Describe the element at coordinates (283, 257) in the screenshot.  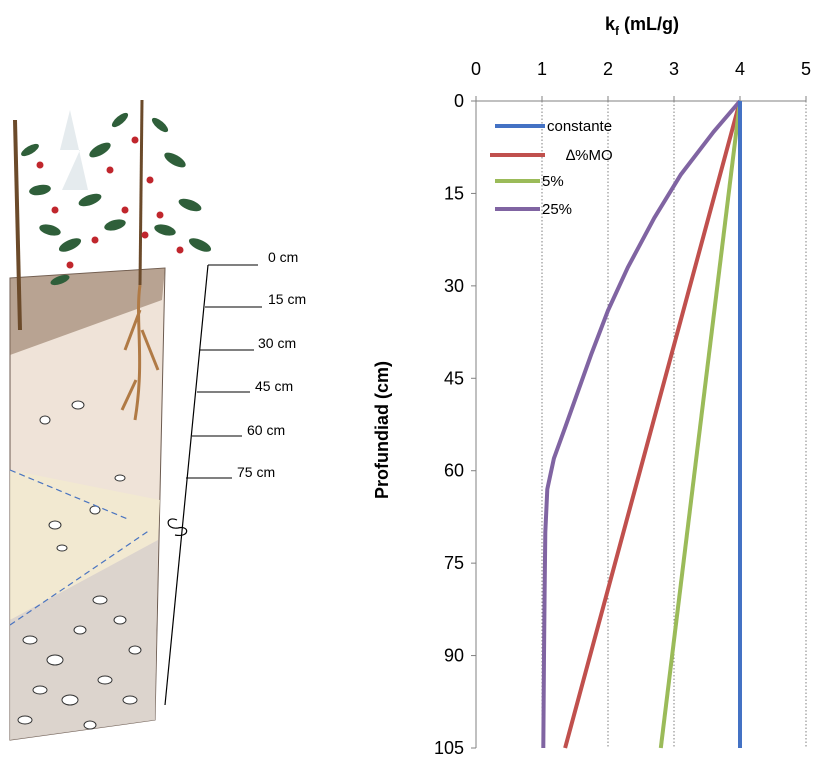
I see `depth-label: 0 cm` at that location.